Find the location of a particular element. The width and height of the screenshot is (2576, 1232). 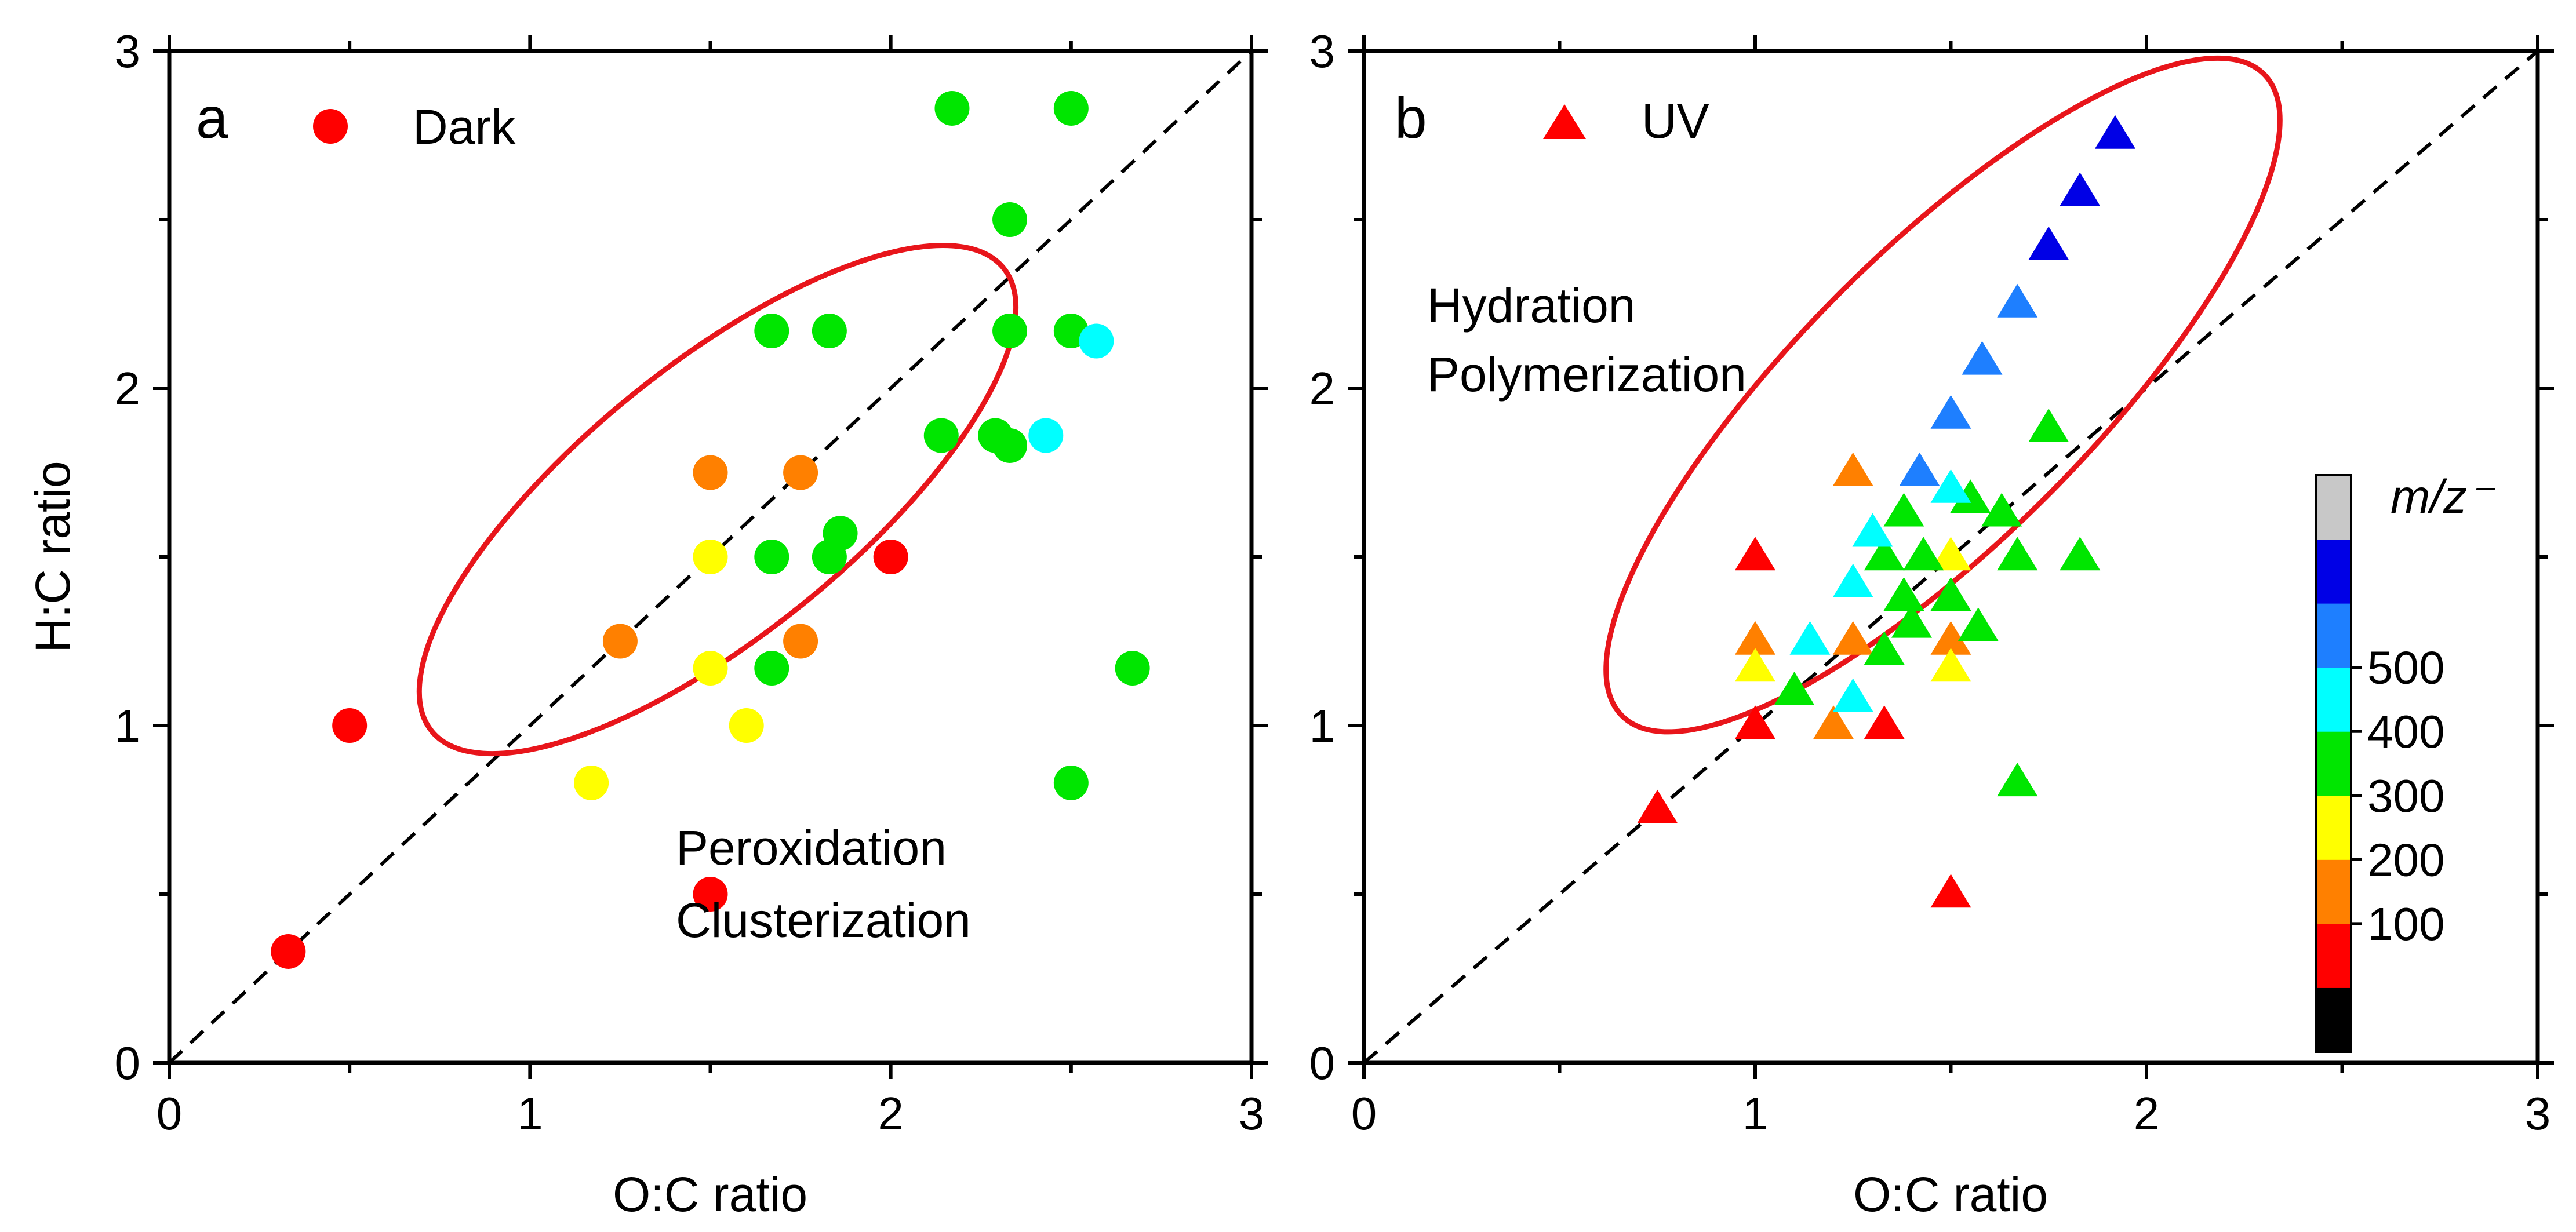

x-tick-label: 1 is located at coordinates (530, 1113).